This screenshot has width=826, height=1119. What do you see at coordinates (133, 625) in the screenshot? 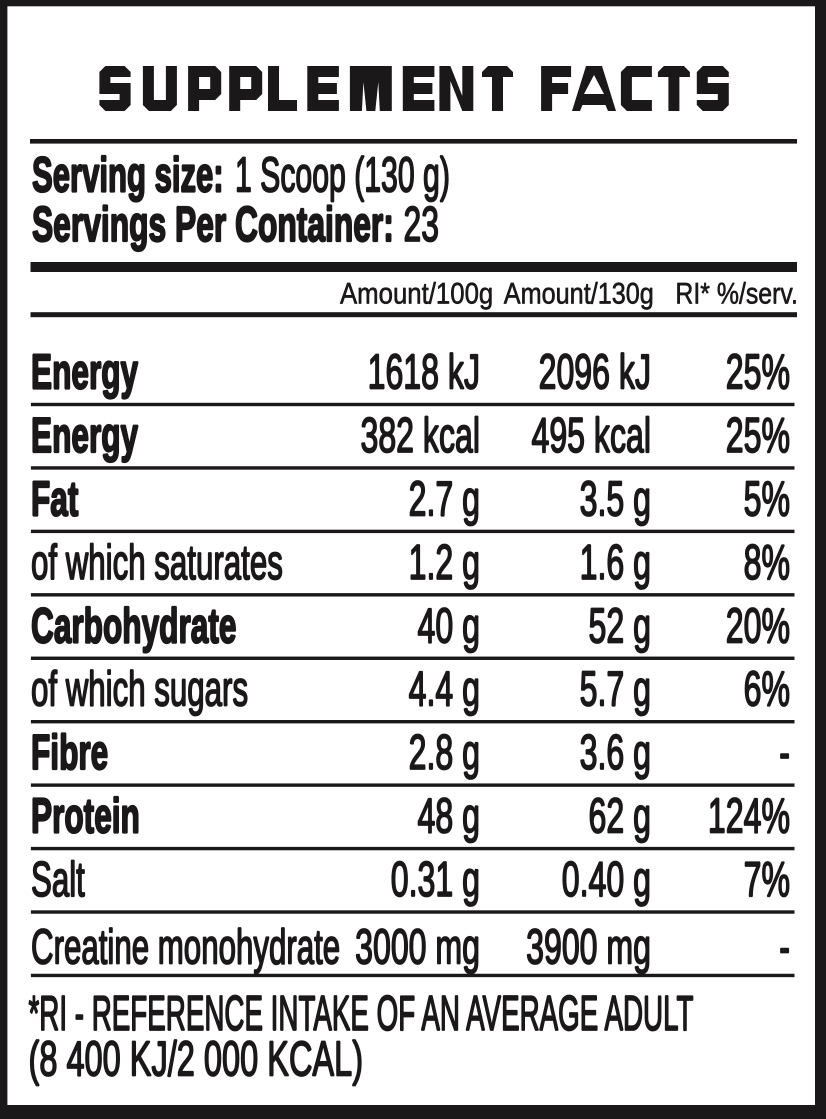
I see `svg-text: Carbohydrate` at bounding box center [133, 625].